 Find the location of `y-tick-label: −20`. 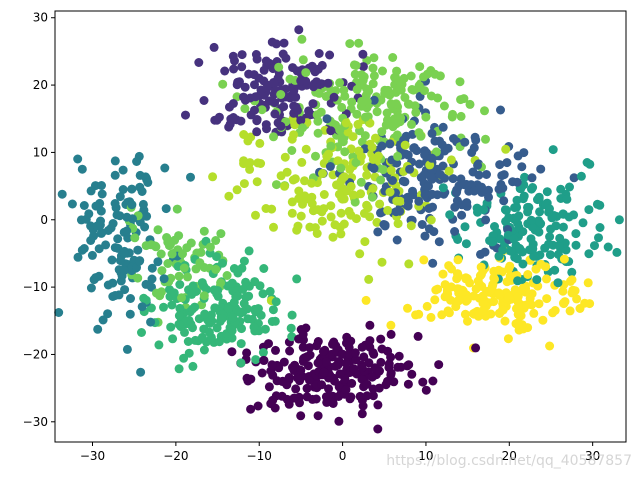

y-tick-label: −20 is located at coordinates (35, 354).